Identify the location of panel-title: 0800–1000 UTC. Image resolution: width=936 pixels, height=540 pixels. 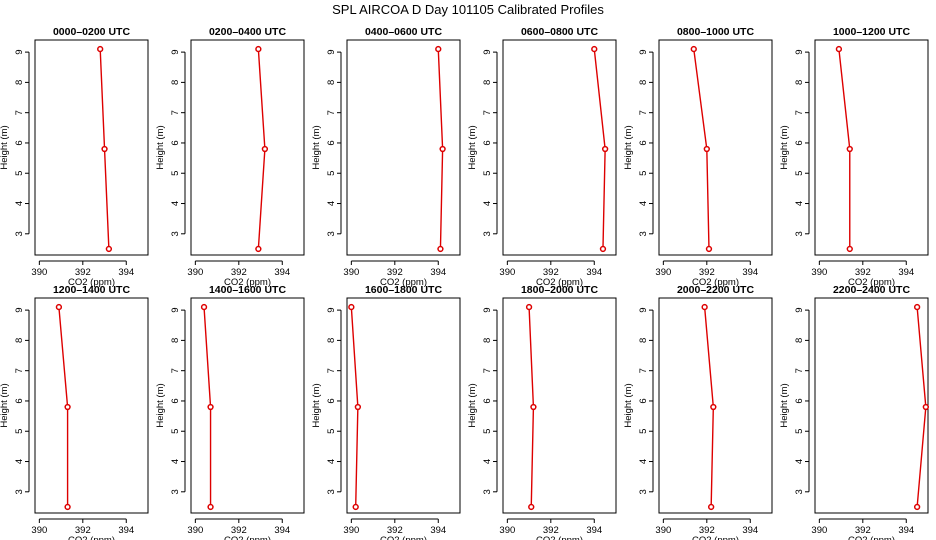
(715, 32).